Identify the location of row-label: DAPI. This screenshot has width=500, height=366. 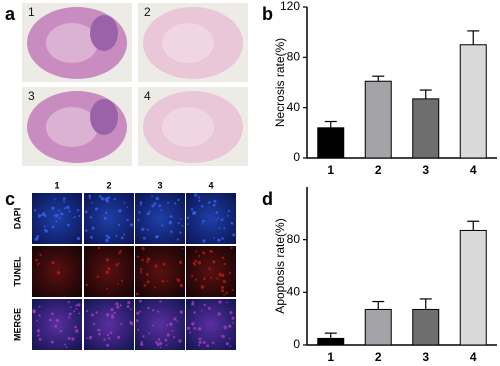
(17, 219).